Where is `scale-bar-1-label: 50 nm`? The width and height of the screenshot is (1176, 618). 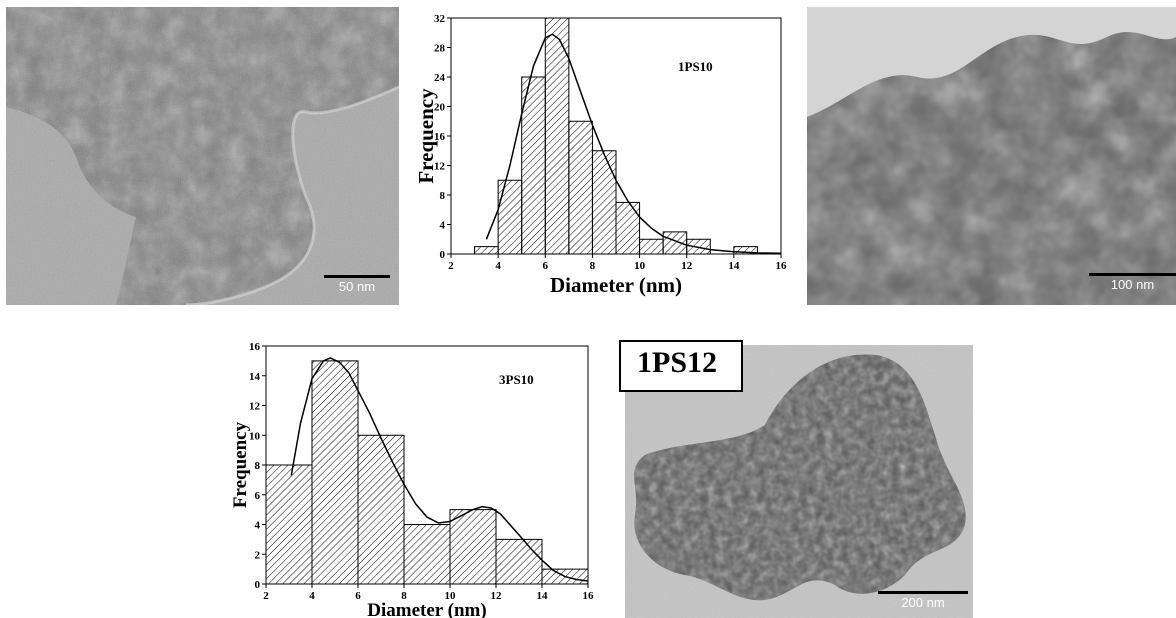
scale-bar-1-label: 50 nm is located at coordinates (357, 286).